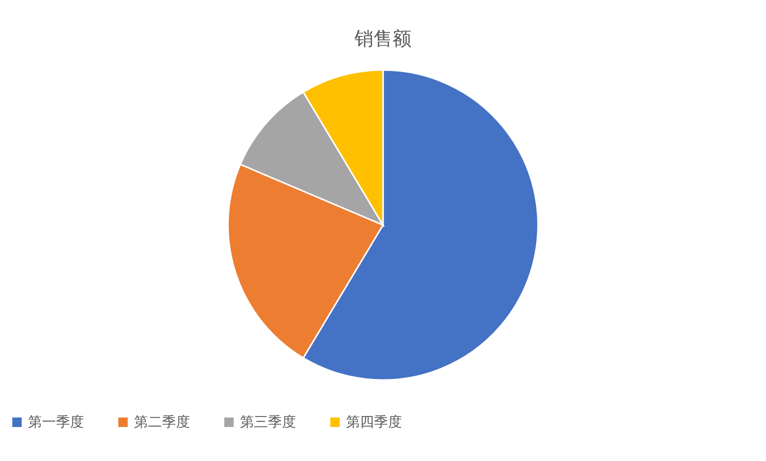 This screenshot has height=461, width=766. What do you see at coordinates (56, 422) in the screenshot?
I see `legend-label: 第一季度` at bounding box center [56, 422].